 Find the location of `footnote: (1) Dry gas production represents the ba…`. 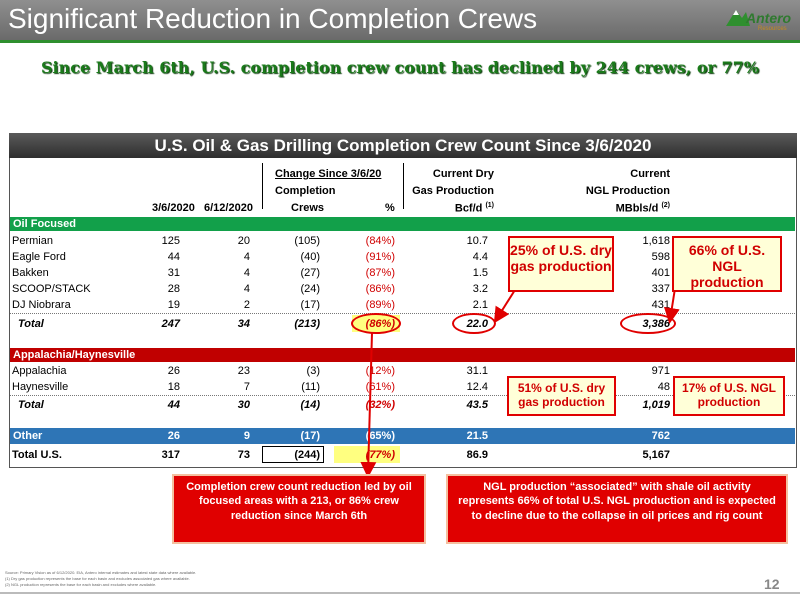

footnote: (1) Dry gas production represents the ba… is located at coordinates (97, 578).